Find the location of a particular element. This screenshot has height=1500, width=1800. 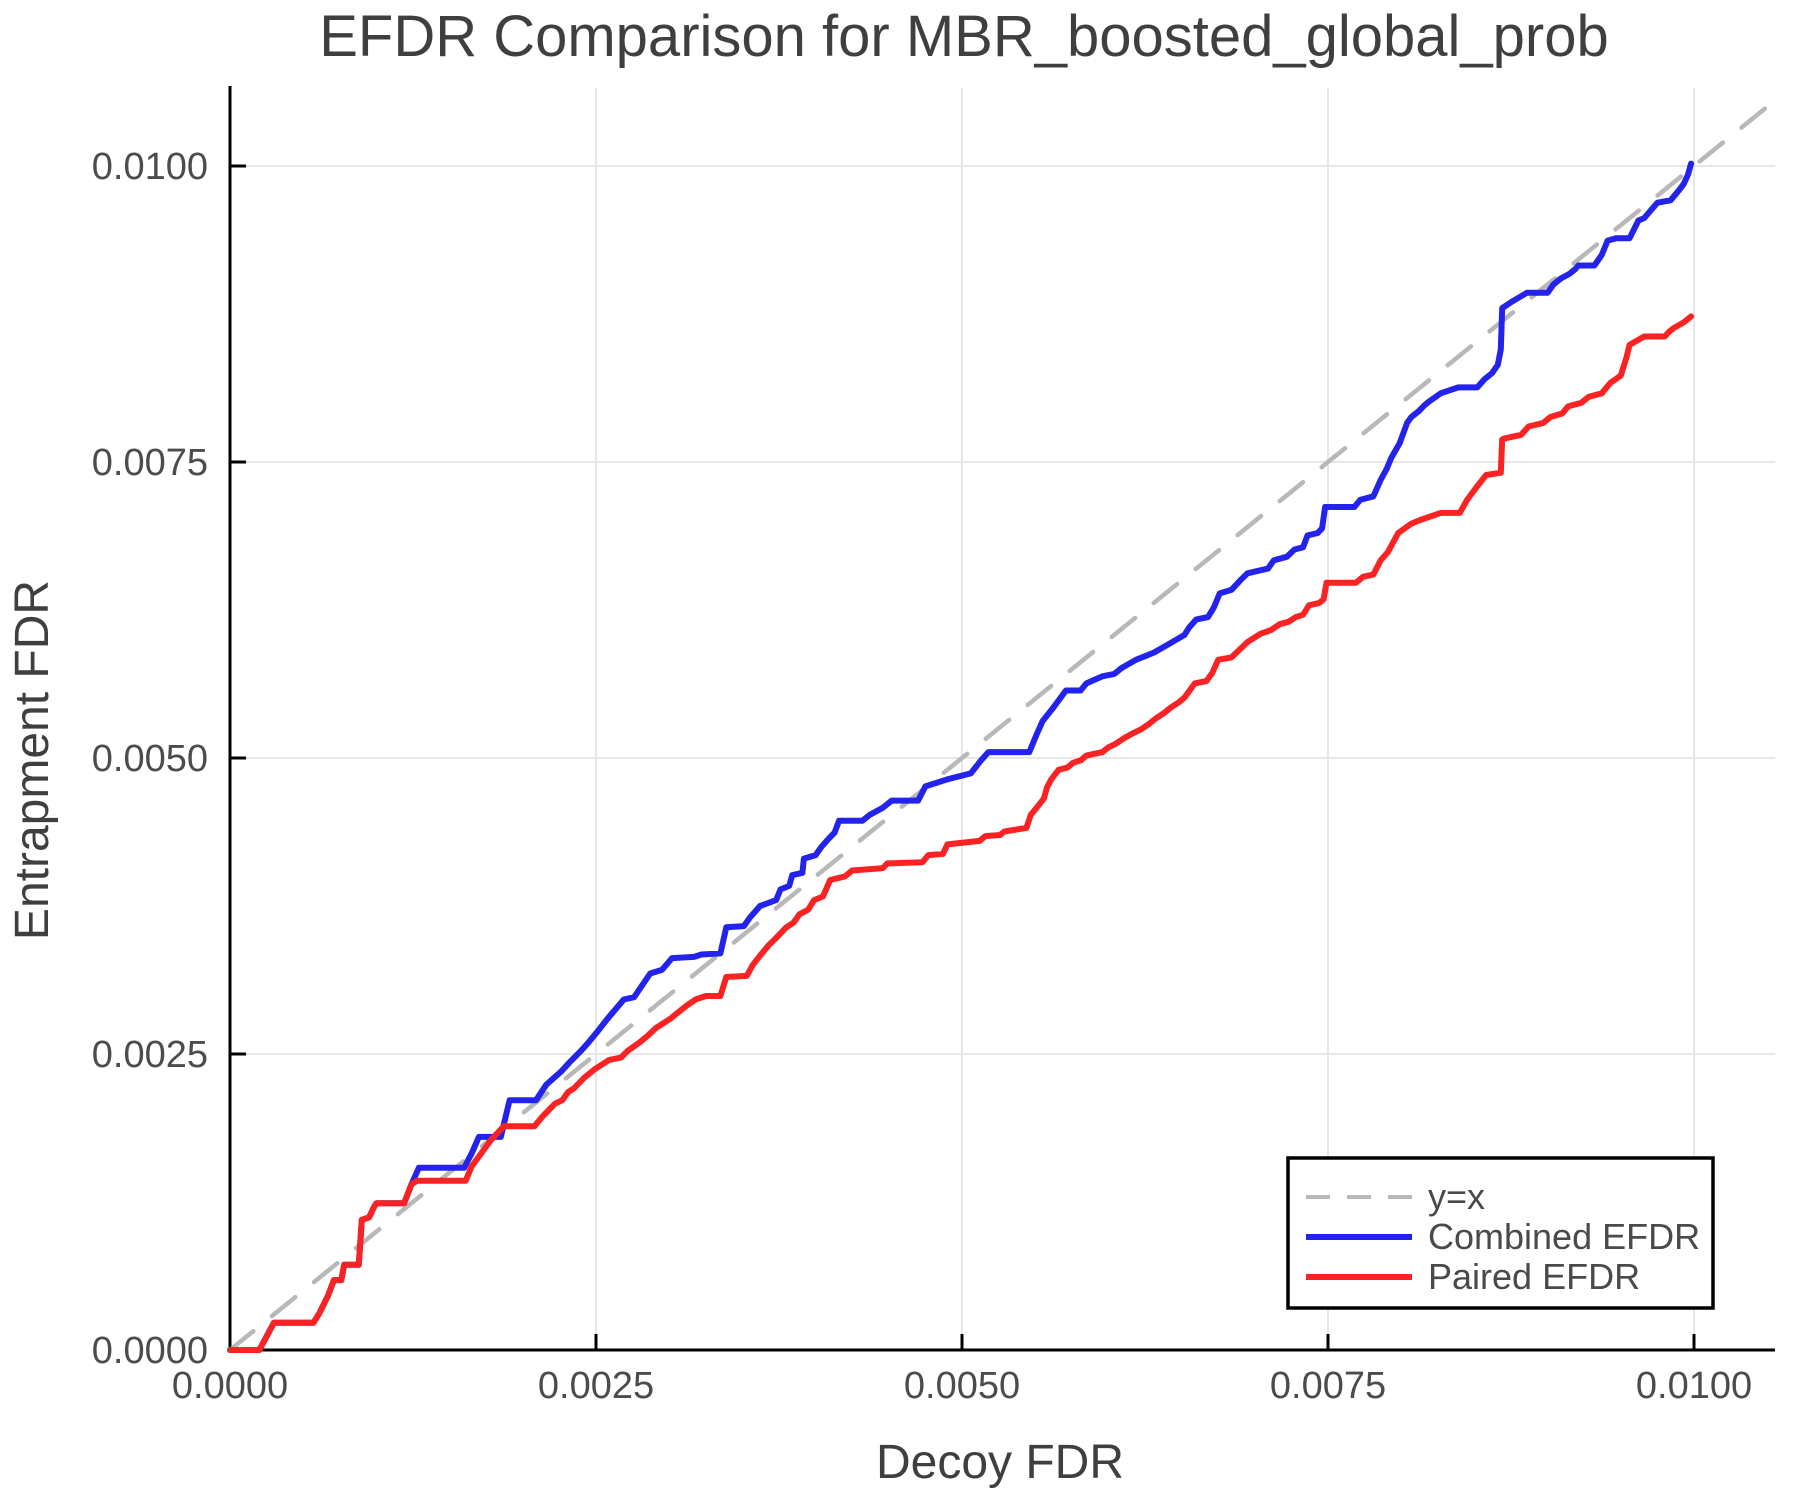

x-tick-label: 0.0050 is located at coordinates (962, 1386).